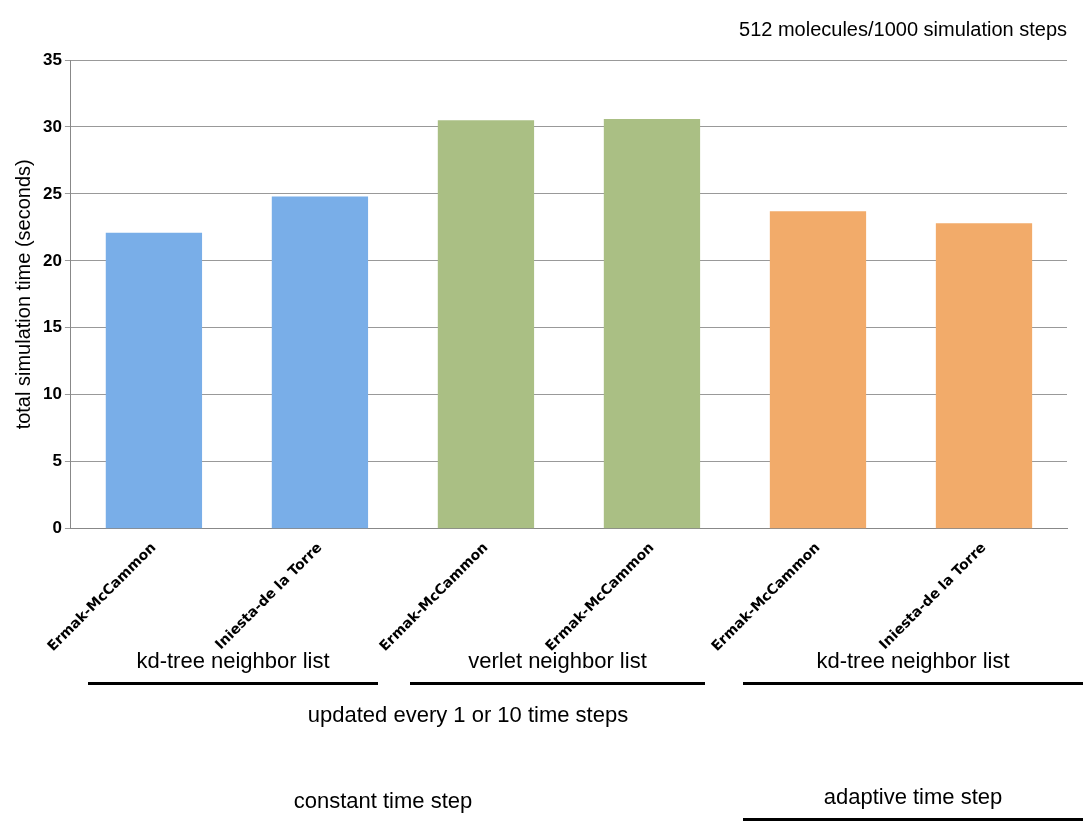 Image resolution: width=1083 pixels, height=822 pixels. What do you see at coordinates (468, 715) in the screenshot?
I see `text: updated every 1 or 10 time steps` at bounding box center [468, 715].